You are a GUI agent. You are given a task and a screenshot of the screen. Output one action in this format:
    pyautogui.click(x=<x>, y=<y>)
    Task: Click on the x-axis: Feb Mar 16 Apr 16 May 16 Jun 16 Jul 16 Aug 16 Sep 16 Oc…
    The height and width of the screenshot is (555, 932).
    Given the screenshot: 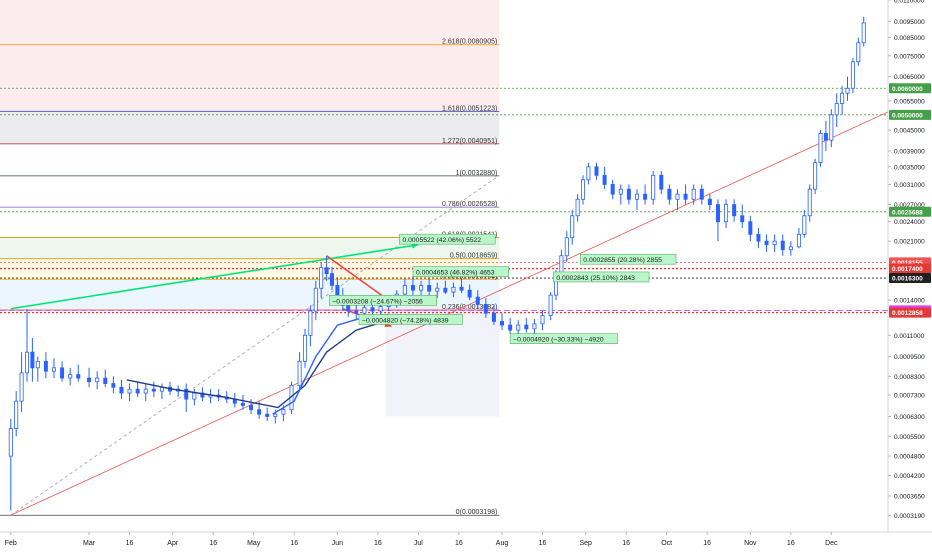 What is the action you would take?
    pyautogui.click(x=421, y=539)
    